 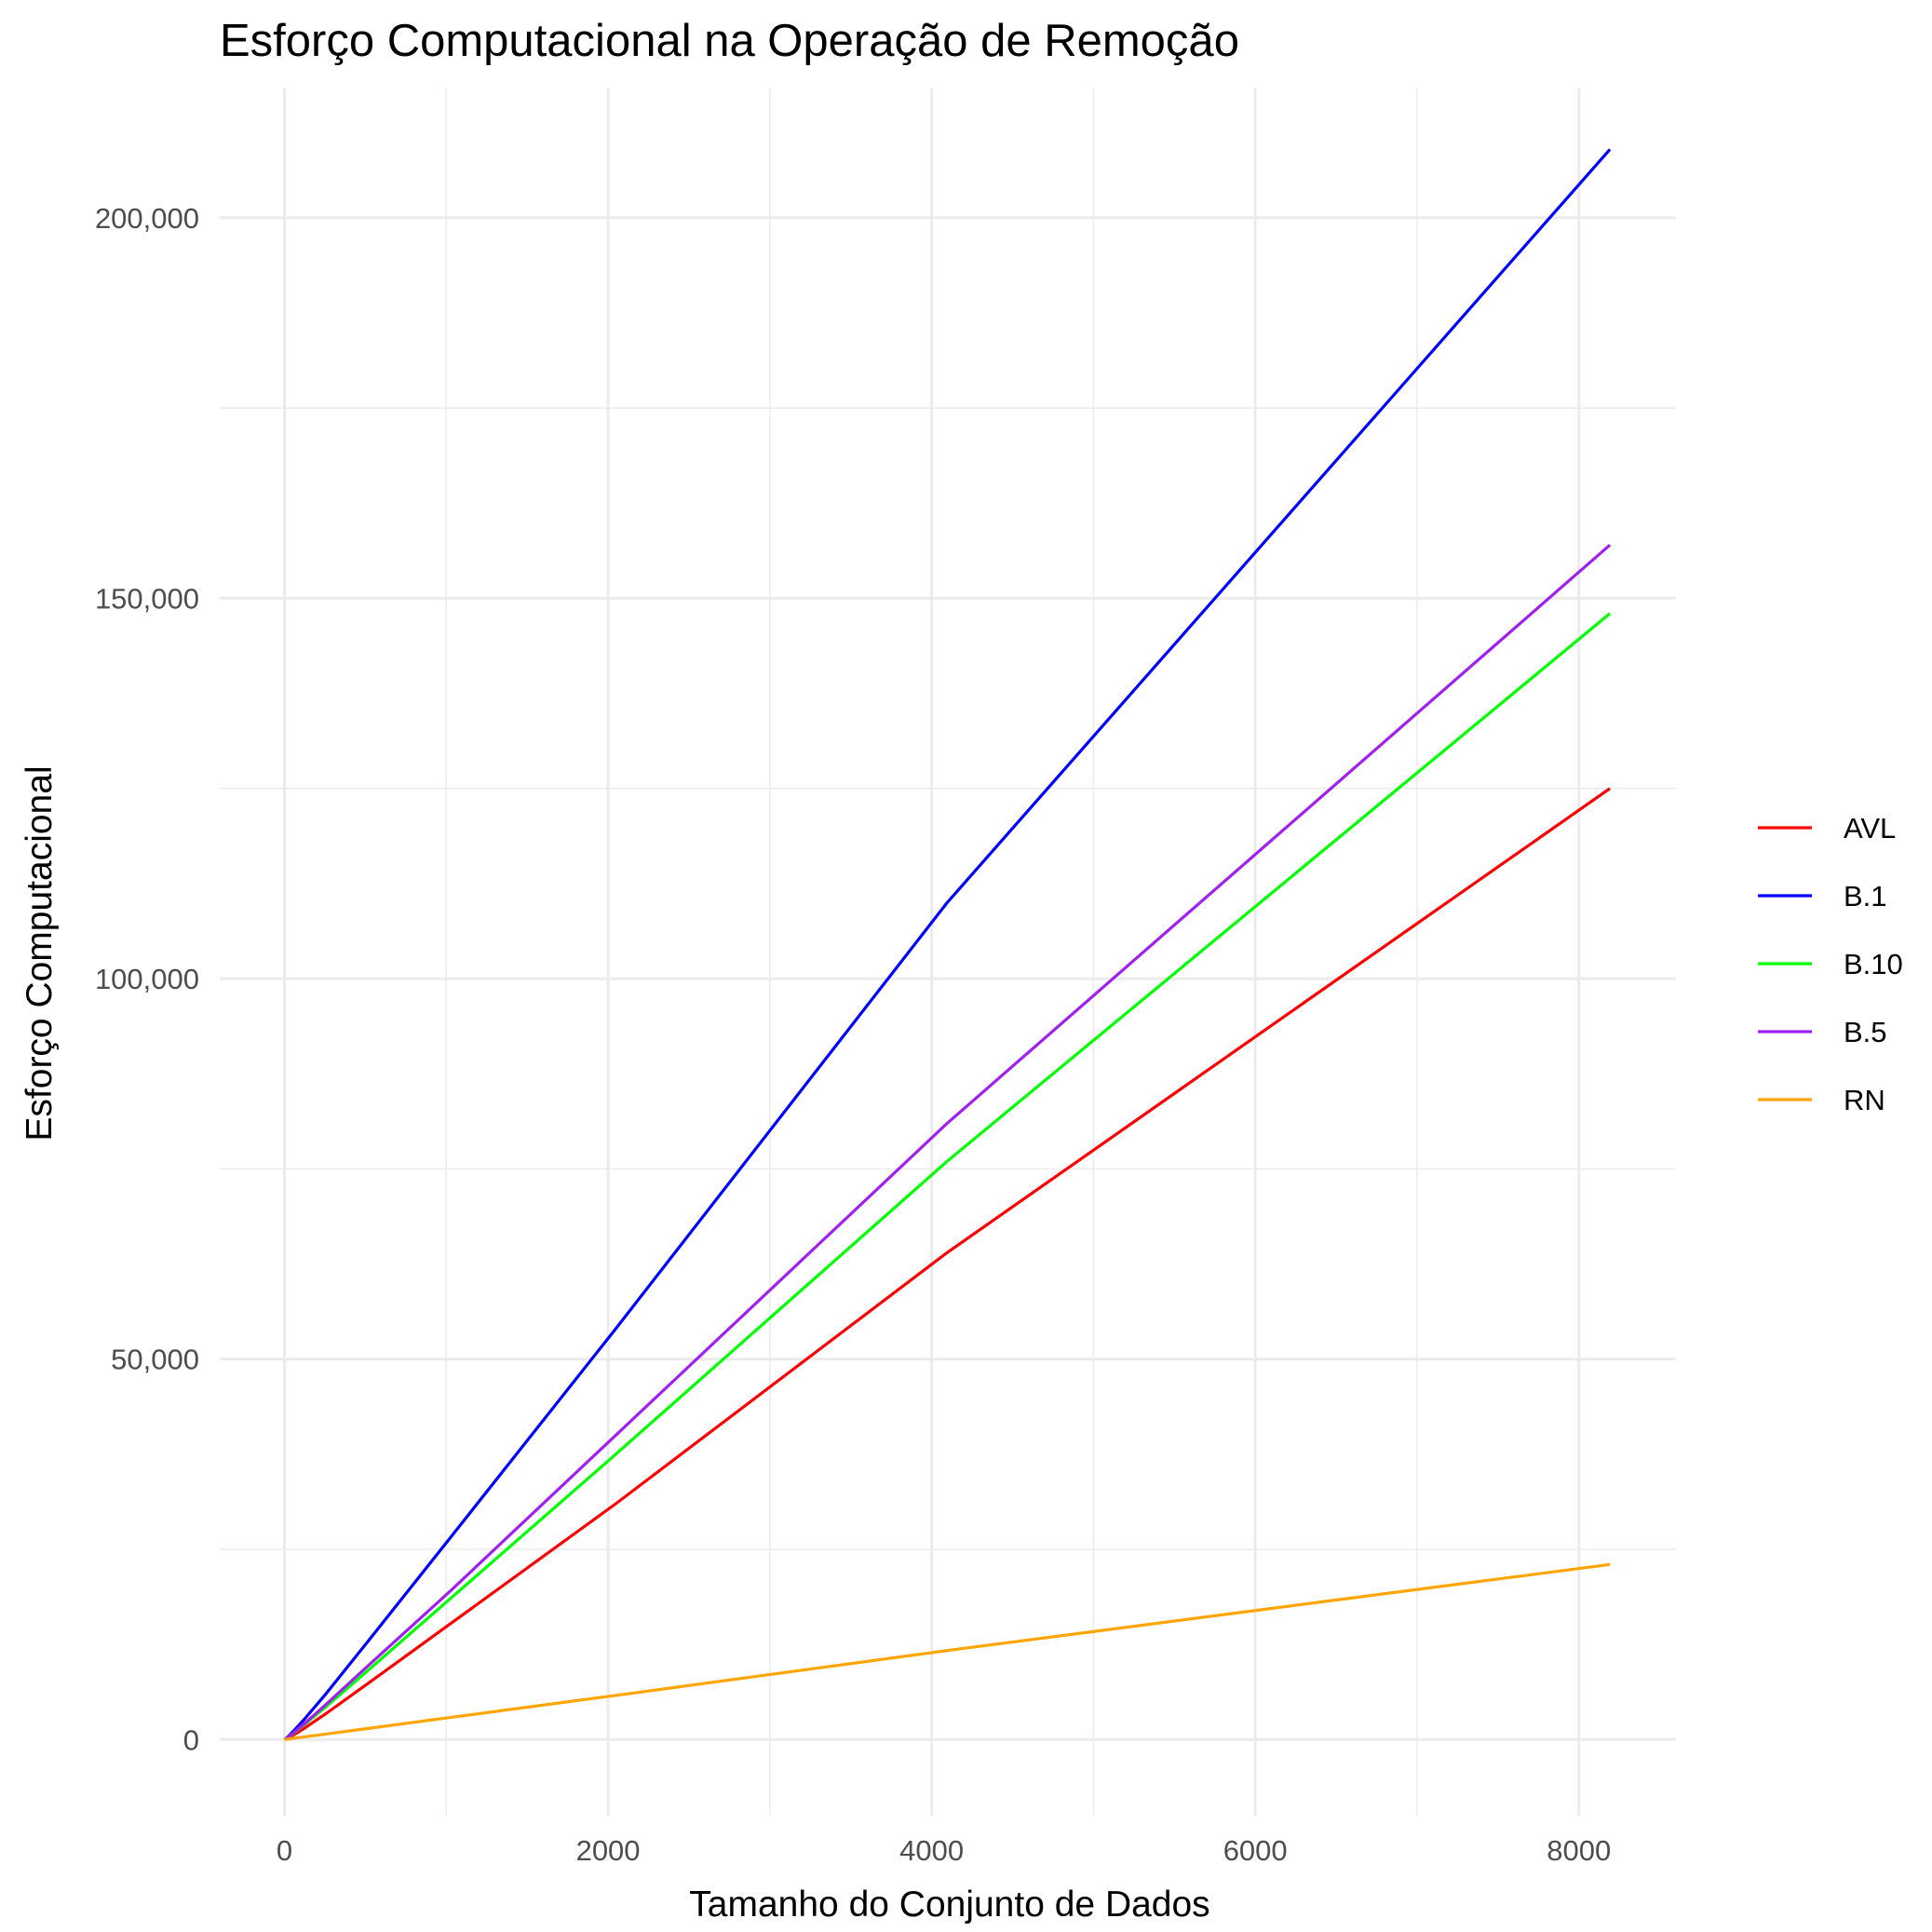 What do you see at coordinates (1255, 1850) in the screenshot?
I see `x-tick-label: 6000` at bounding box center [1255, 1850].